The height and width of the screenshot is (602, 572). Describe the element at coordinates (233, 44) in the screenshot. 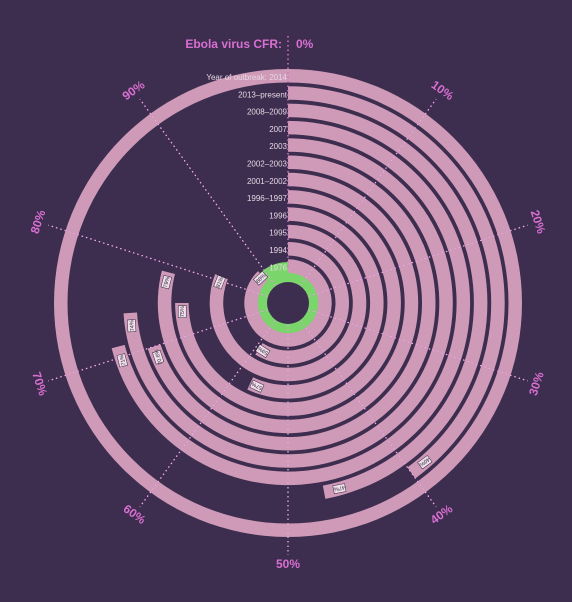

I see `chart-title: Ebola virus CFR:` at that location.